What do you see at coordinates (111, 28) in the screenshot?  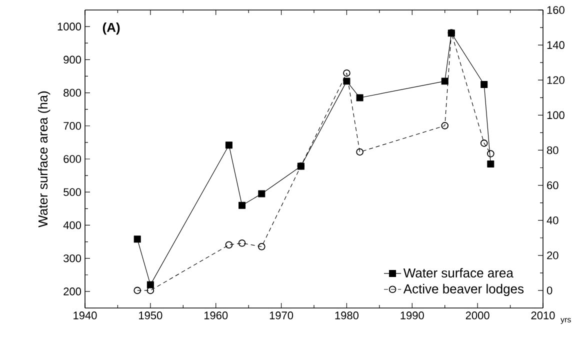 I see `annotation: (A)` at bounding box center [111, 28].